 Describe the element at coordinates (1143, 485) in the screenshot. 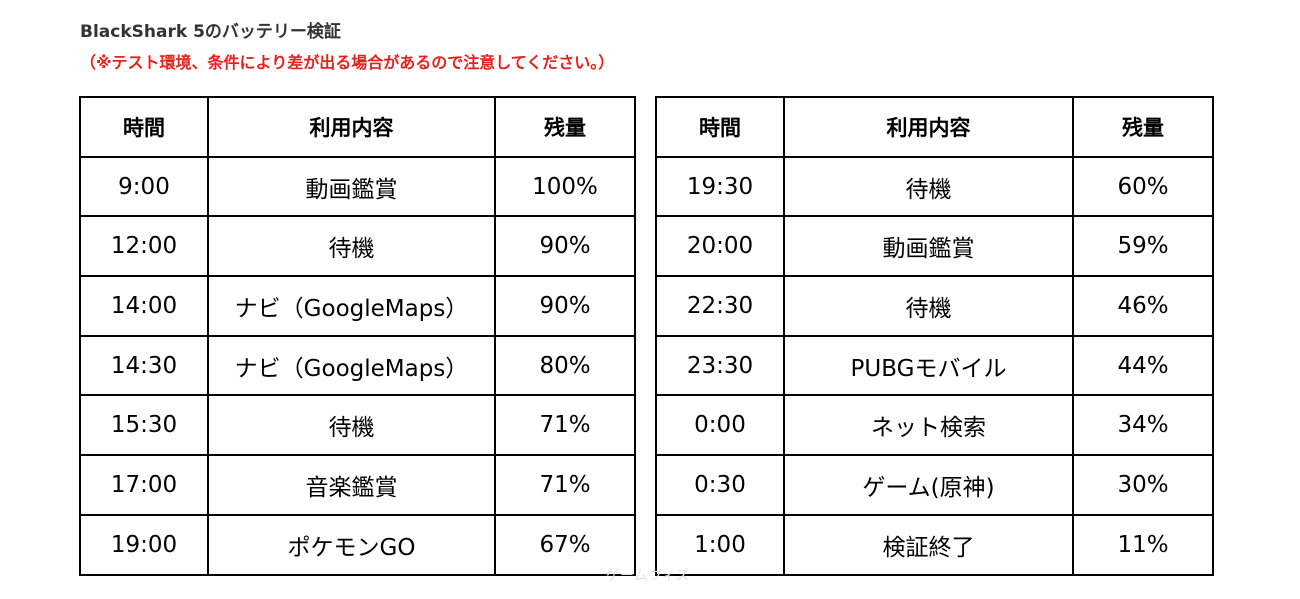

I see `remaining-cell: 30%` at that location.